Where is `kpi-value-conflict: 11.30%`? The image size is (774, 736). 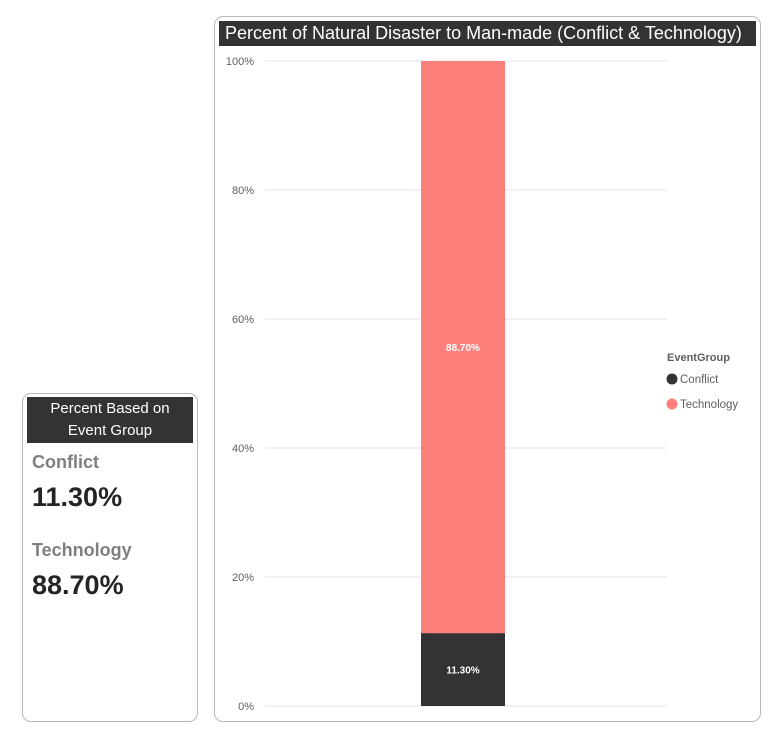 kpi-value-conflict: 11.30% is located at coordinates (77, 497).